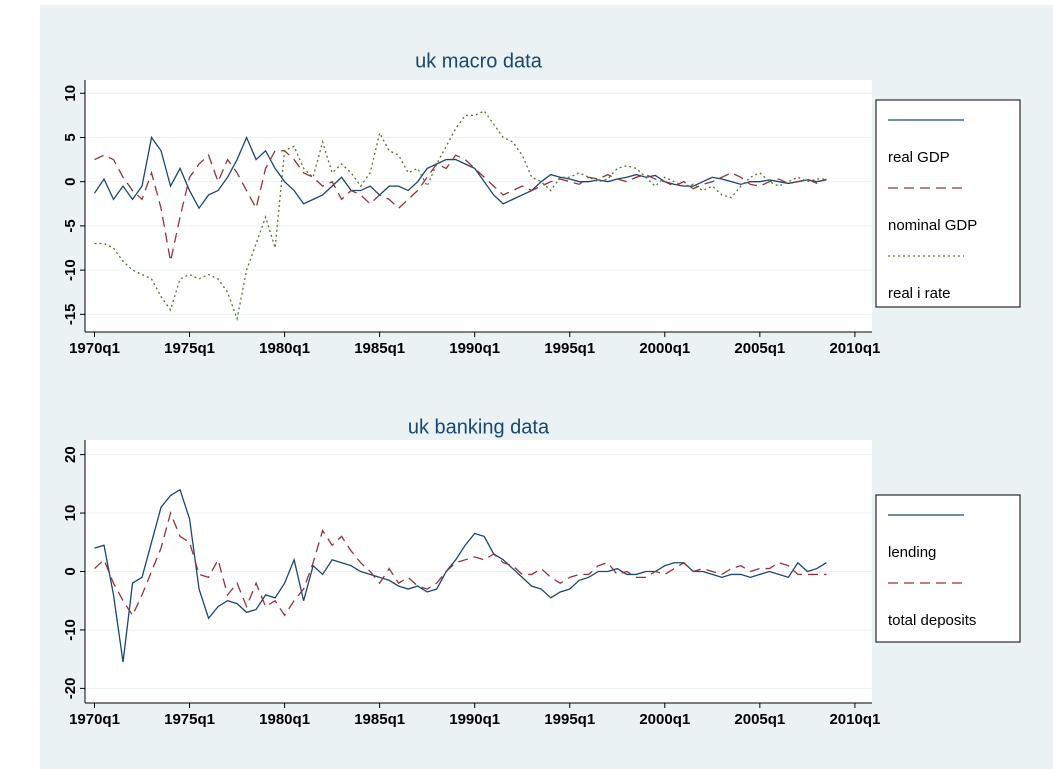 This screenshot has height=769, width=1053. What do you see at coordinates (932, 225) in the screenshot?
I see `legend-label: nominal GDP` at bounding box center [932, 225].